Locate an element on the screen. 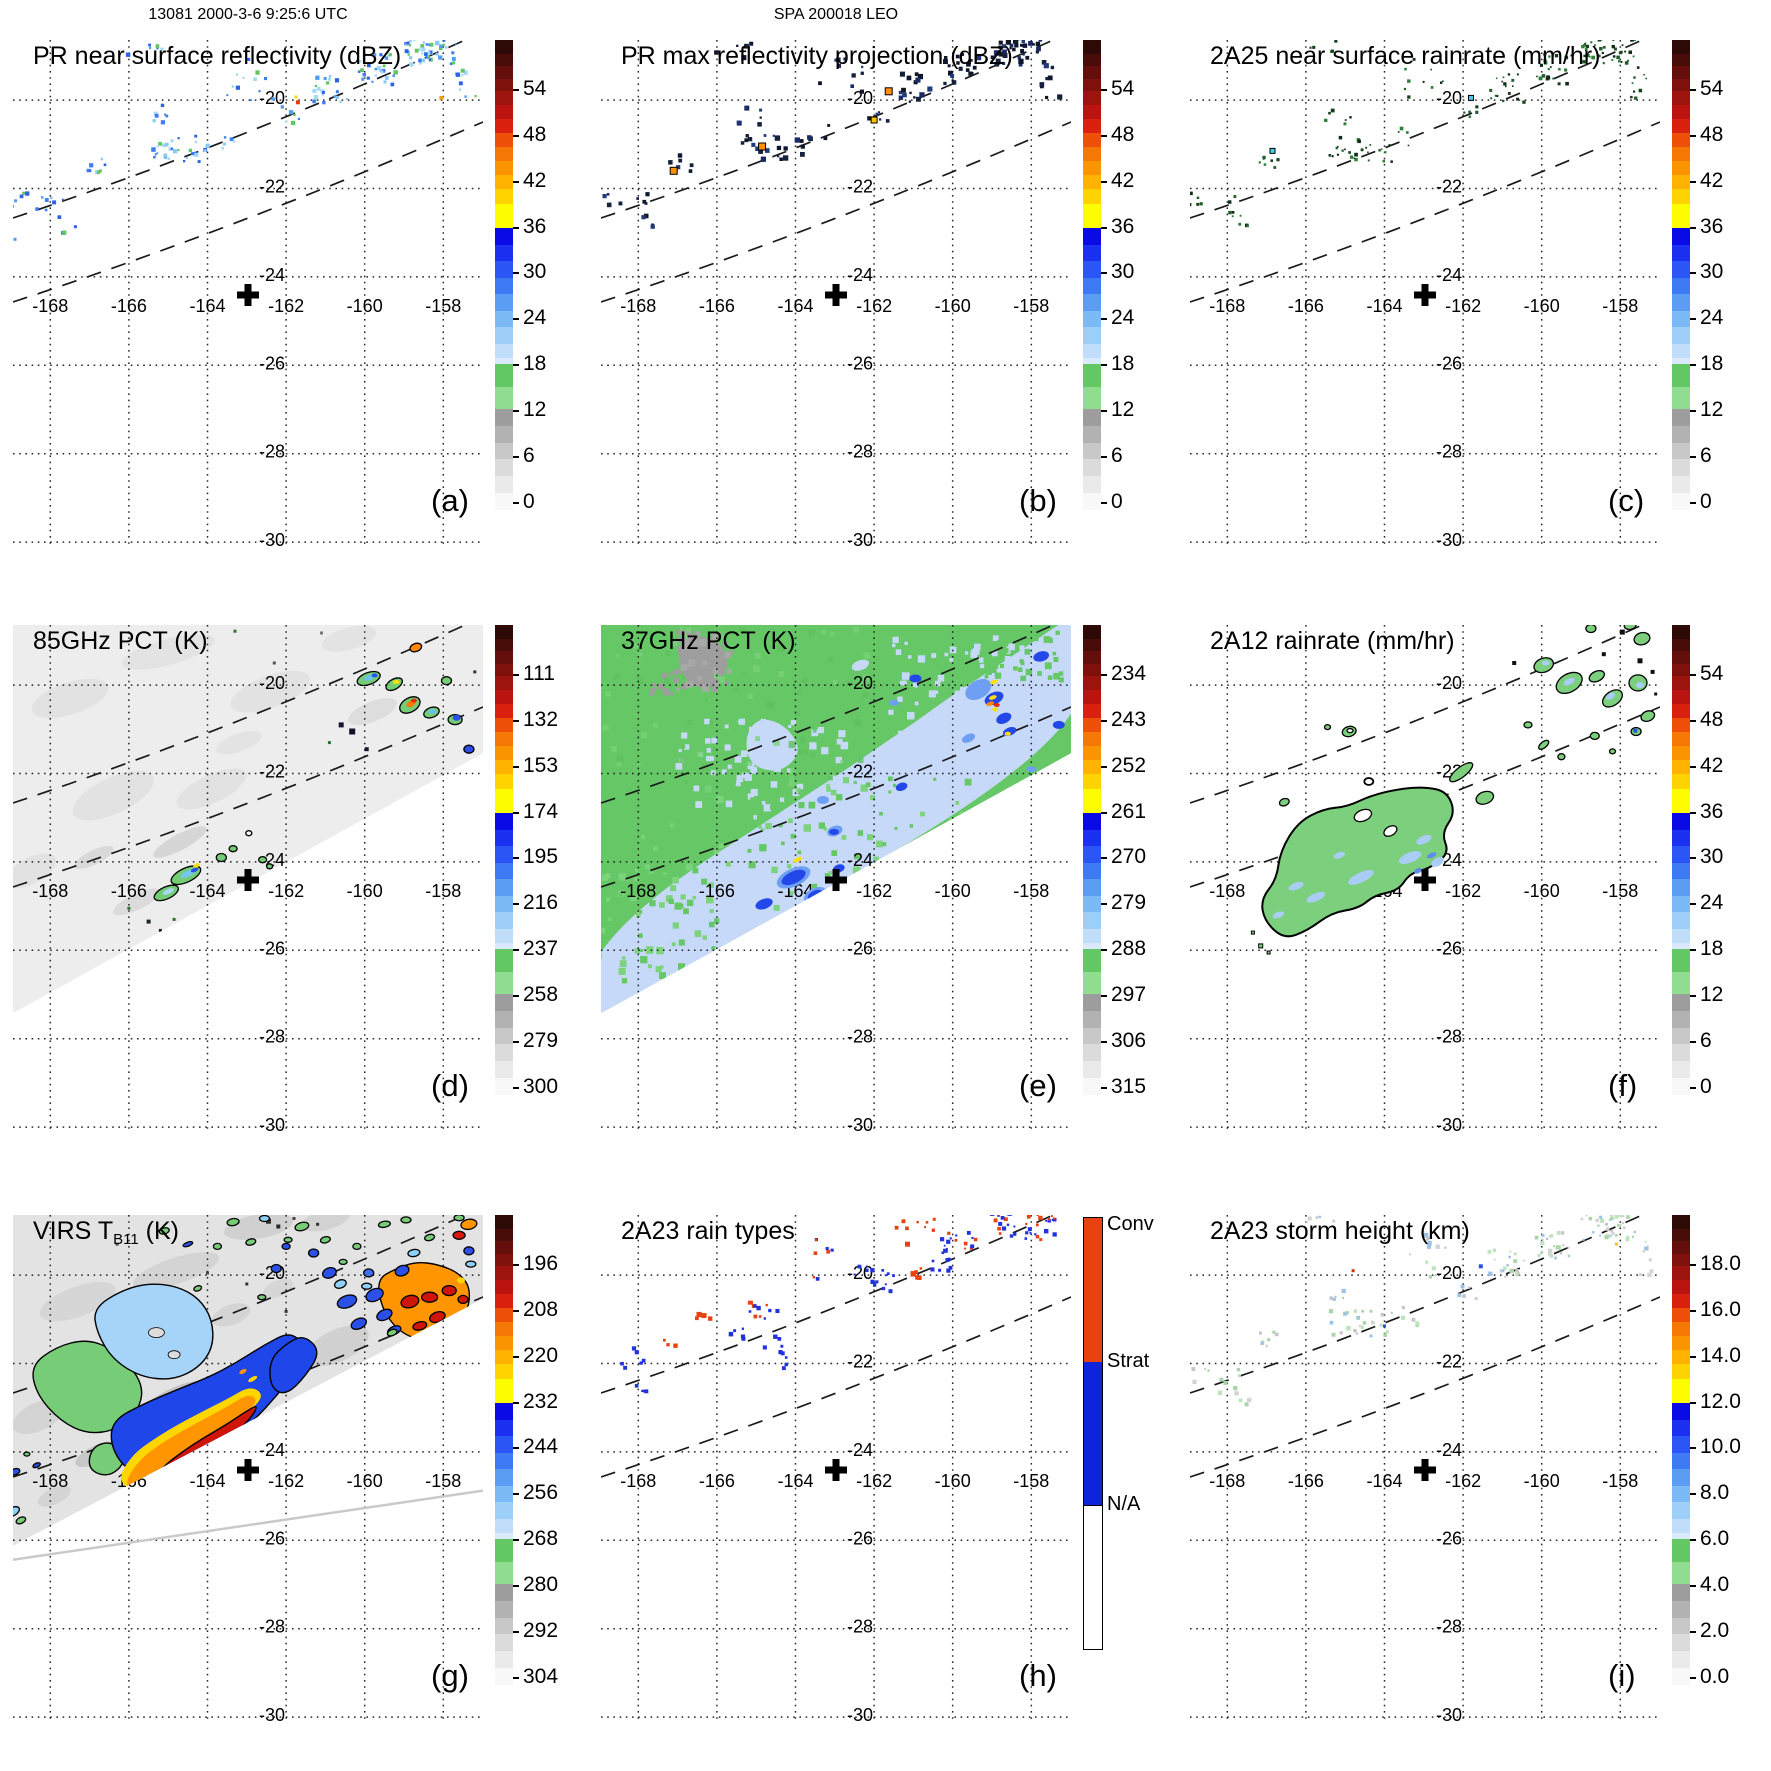 Image resolution: width=1771 pixels, height=1771 pixels. panel-title-g: VIRS TB11 (K) is located at coordinates (106, 1232).